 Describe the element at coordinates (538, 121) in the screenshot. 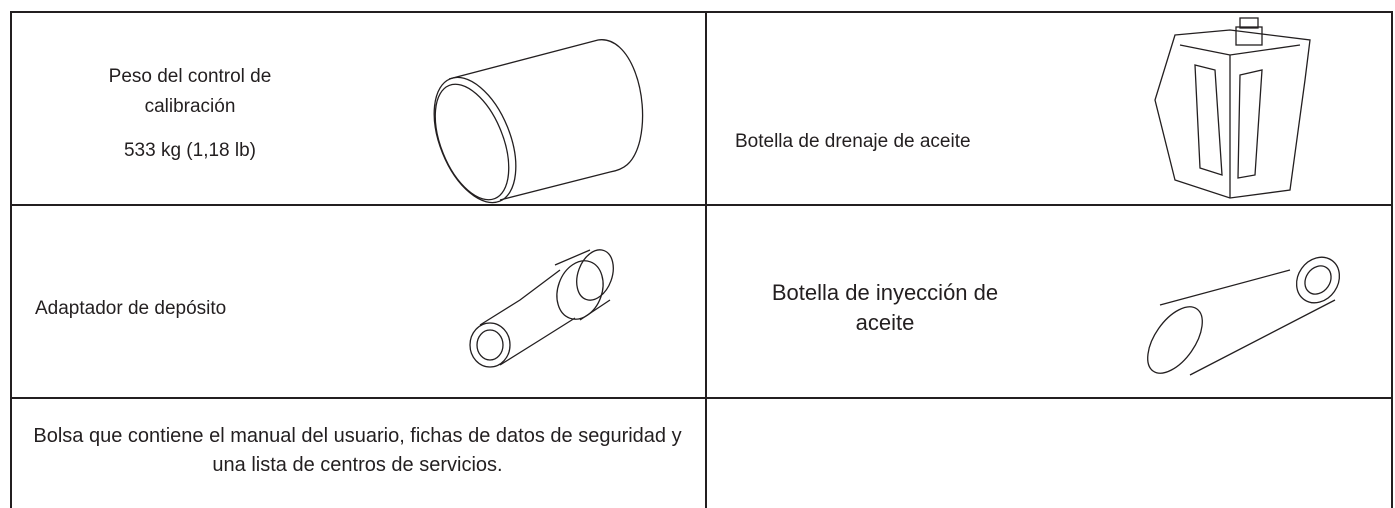

I see `weight-illustration` at that location.